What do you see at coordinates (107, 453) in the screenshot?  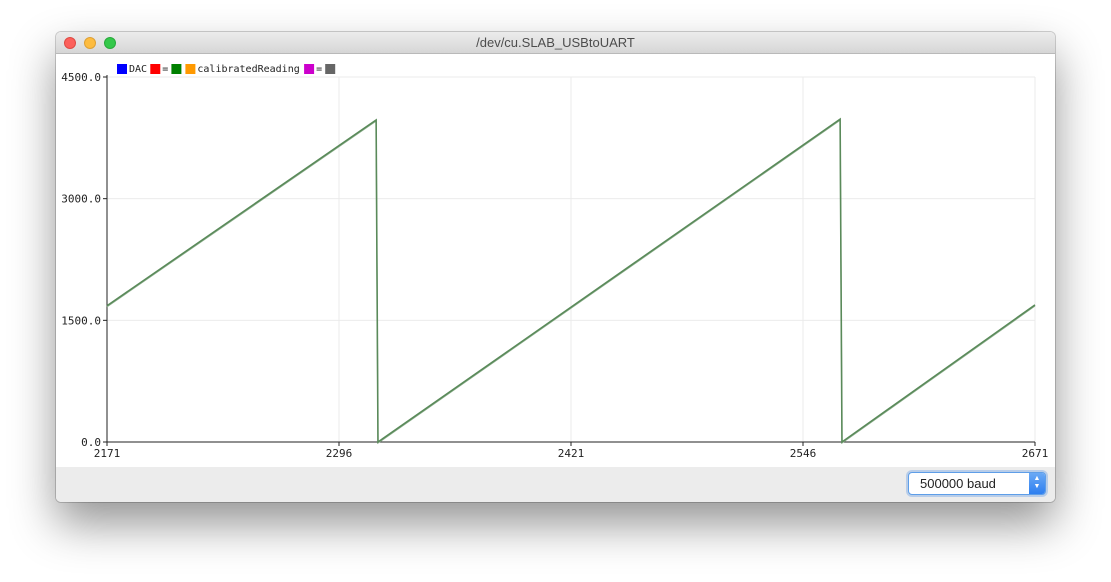 I see `x-tick-label: 2171` at bounding box center [107, 453].